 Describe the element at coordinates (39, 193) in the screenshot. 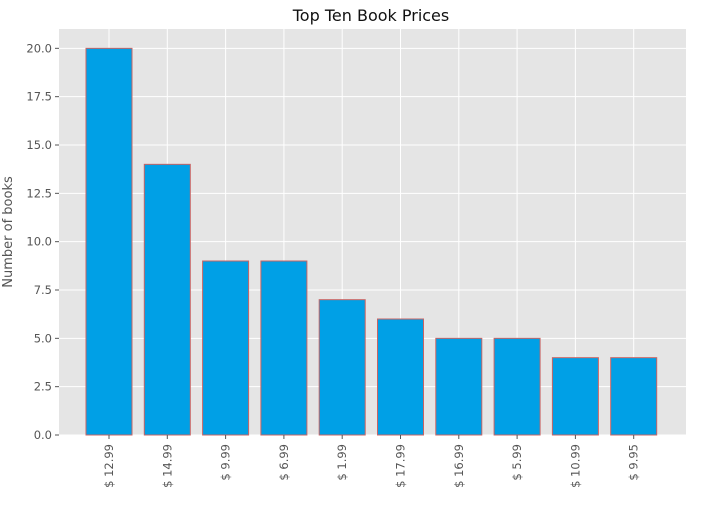

I see `y-tick-label: 12.5` at that location.